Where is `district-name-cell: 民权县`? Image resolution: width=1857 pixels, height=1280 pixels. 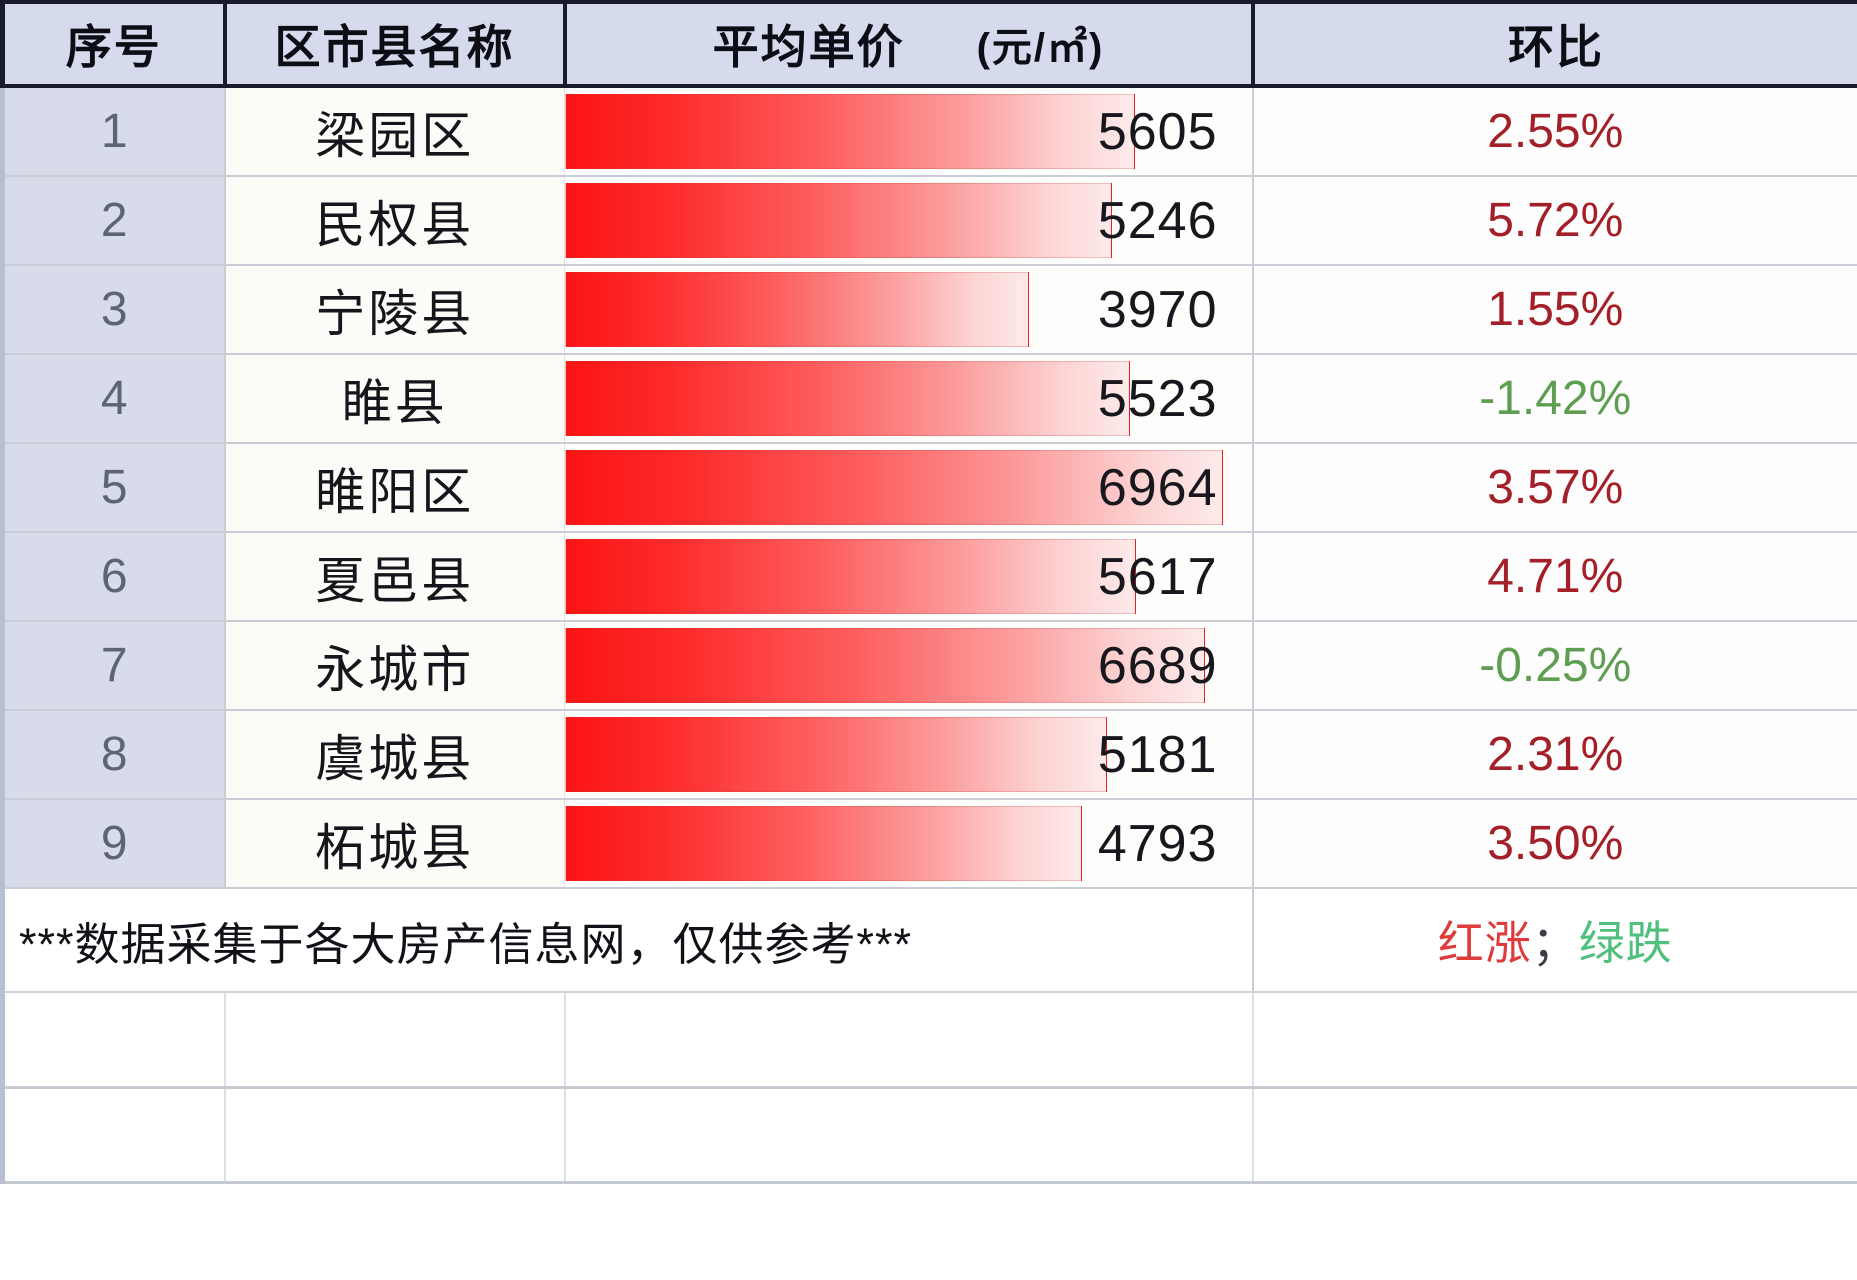 district-name-cell: 民权县 is located at coordinates (394, 221).